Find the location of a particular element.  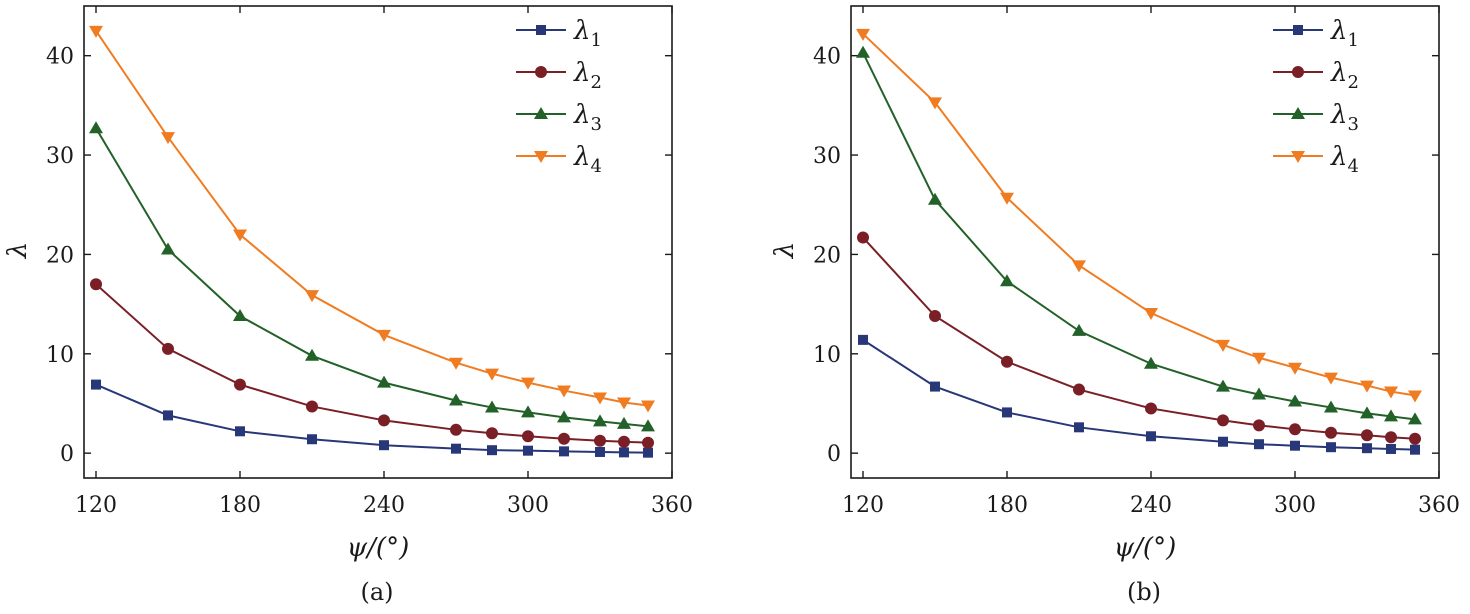

y-tick-label: 30 is located at coordinates (60, 156).